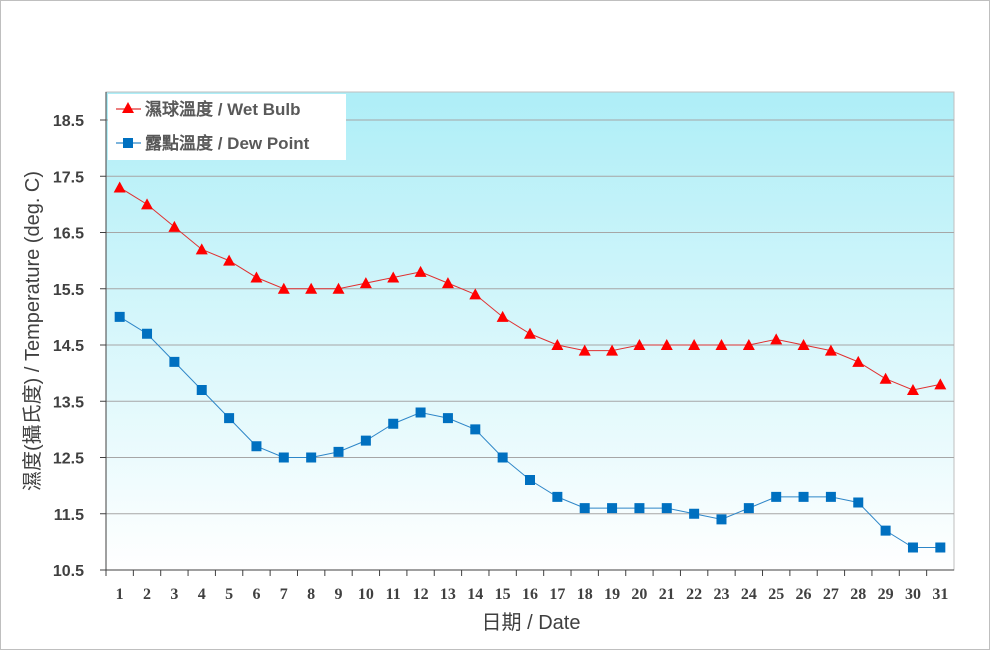  I want to click on x-tick-label: 23, so click(721, 594).